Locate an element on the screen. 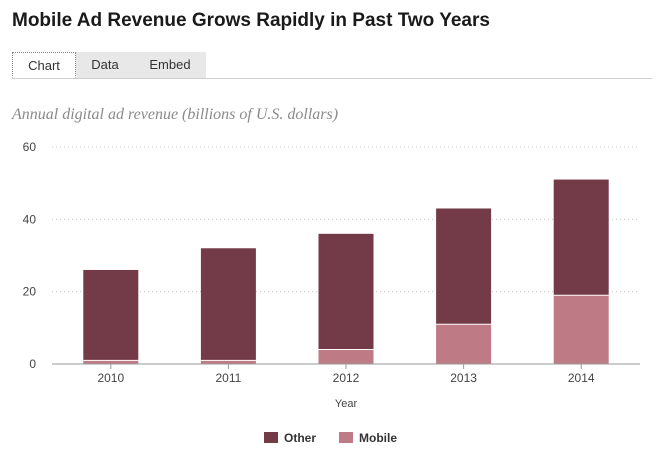 This screenshot has width=672, height=468. bar-mobile-2012 is located at coordinates (346, 356).